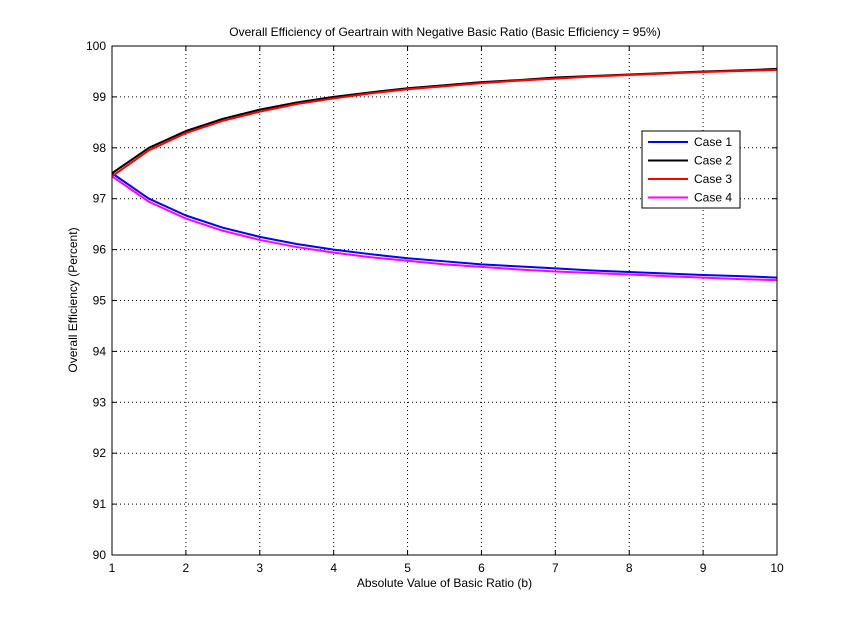 This screenshot has width=858, height=624. What do you see at coordinates (100, 148) in the screenshot?
I see `y-tick-label: 98` at bounding box center [100, 148].